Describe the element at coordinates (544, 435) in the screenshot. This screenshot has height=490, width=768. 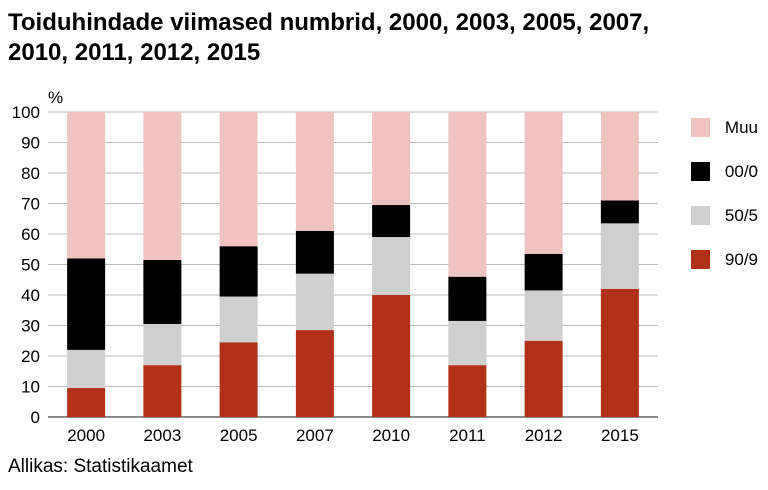
I see `x-tick-label: 2012` at that location.